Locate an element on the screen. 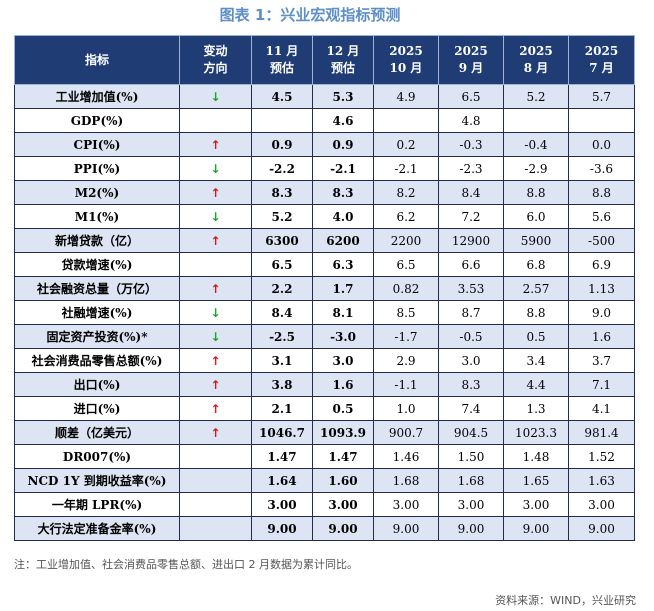 This screenshot has width=654, height=611. value-oct: 1.46 is located at coordinates (406, 456).